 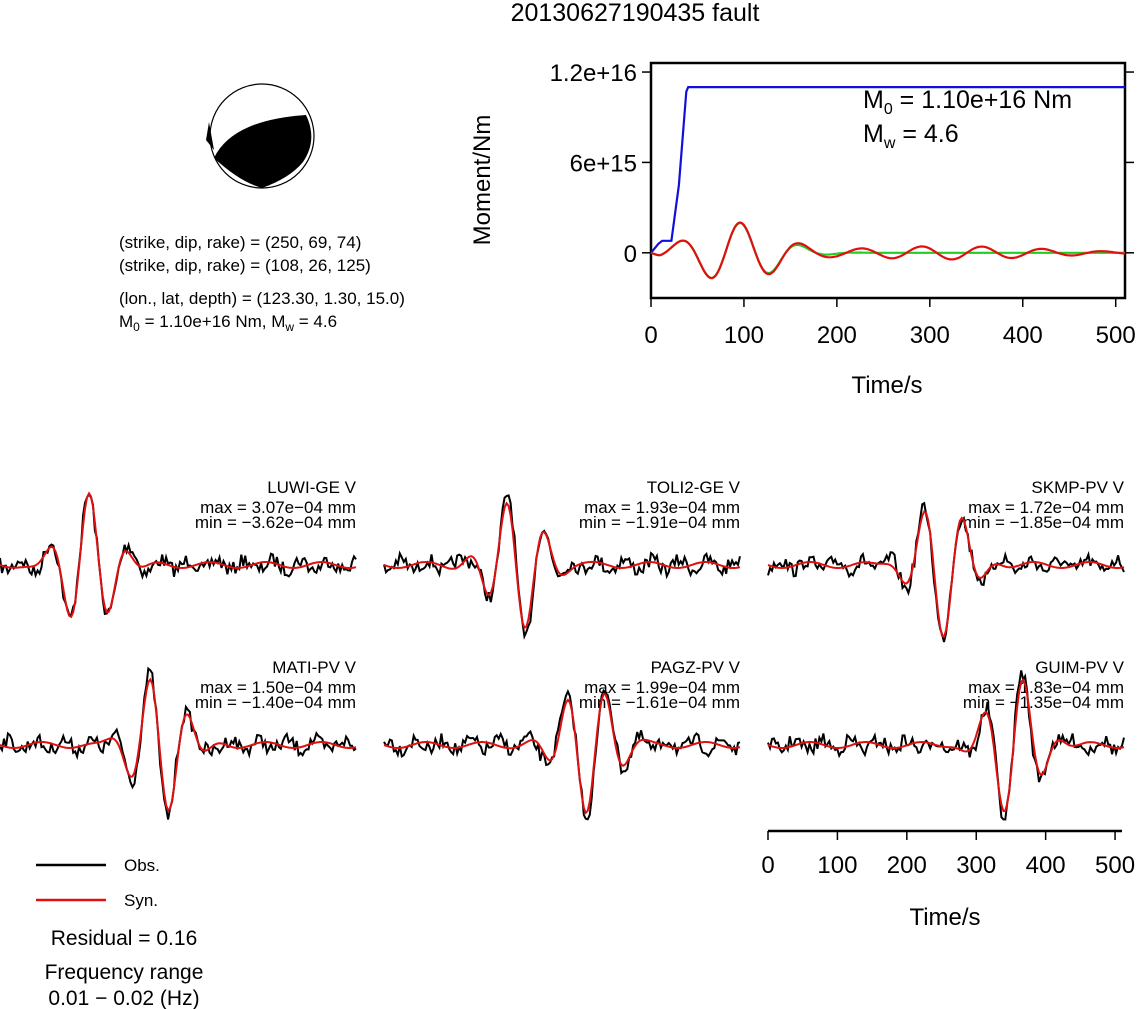 I want to click on mechanism-line-2: (strike, dip, rake) = (108, 26, 125), so click(x=245, y=265).